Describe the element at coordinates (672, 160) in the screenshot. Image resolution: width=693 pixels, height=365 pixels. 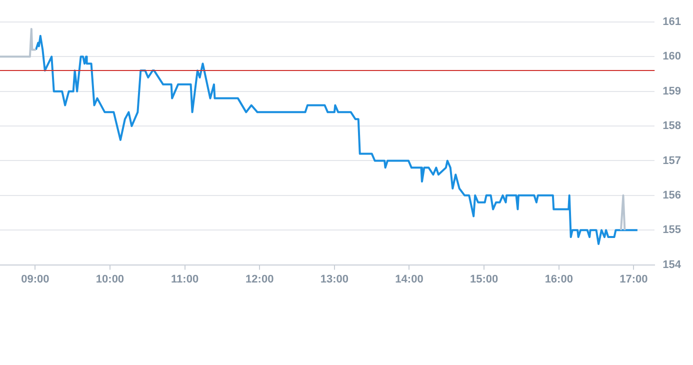
I see `y-tick-label: 157` at that location.